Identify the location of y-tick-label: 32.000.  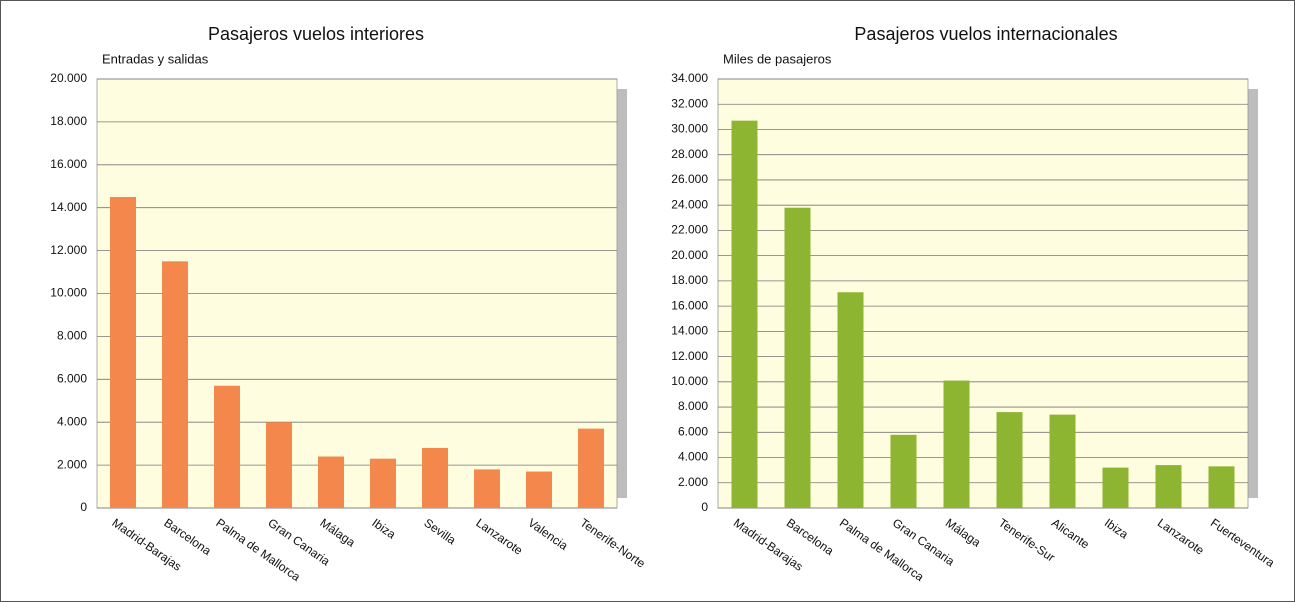
(689, 103).